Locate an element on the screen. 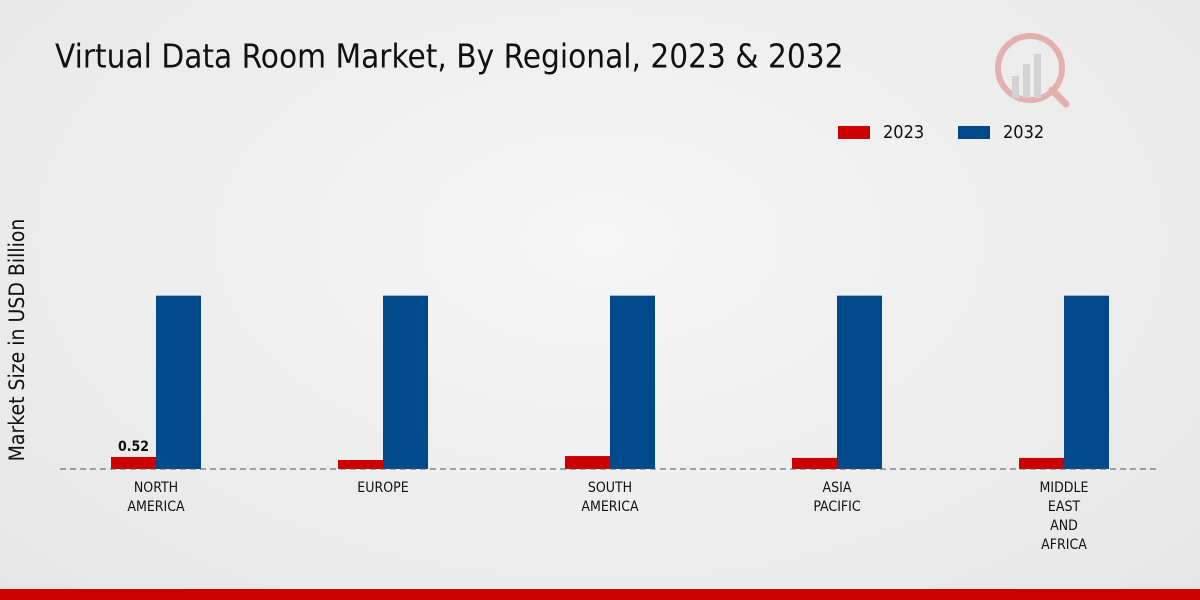  legend-label: 2023 is located at coordinates (903, 132).